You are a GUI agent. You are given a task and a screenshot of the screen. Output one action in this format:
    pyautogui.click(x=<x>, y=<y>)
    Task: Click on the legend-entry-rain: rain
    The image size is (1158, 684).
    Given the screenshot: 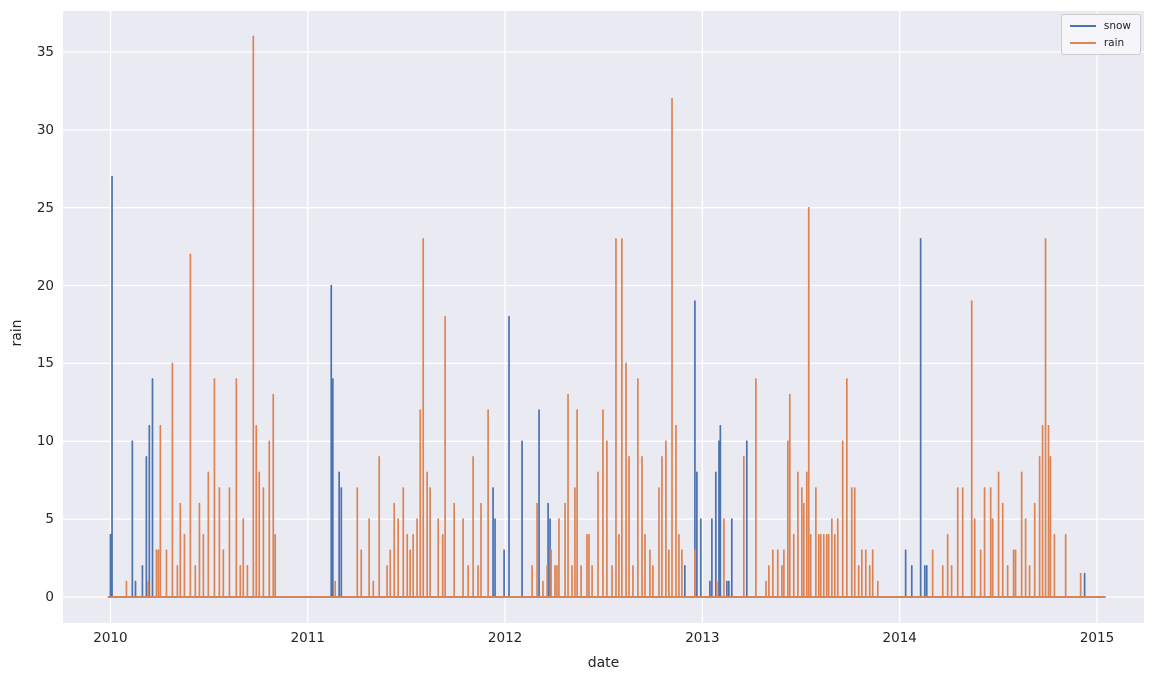 What is the action you would take?
    pyautogui.click(x=1100, y=43)
    